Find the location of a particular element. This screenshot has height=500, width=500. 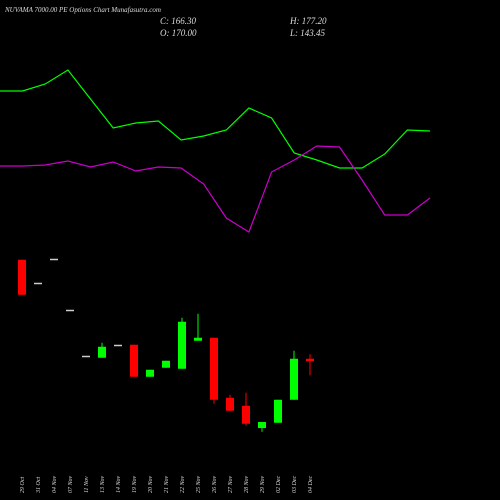

info-open: O: 170.00 is located at coordinates (178, 33).